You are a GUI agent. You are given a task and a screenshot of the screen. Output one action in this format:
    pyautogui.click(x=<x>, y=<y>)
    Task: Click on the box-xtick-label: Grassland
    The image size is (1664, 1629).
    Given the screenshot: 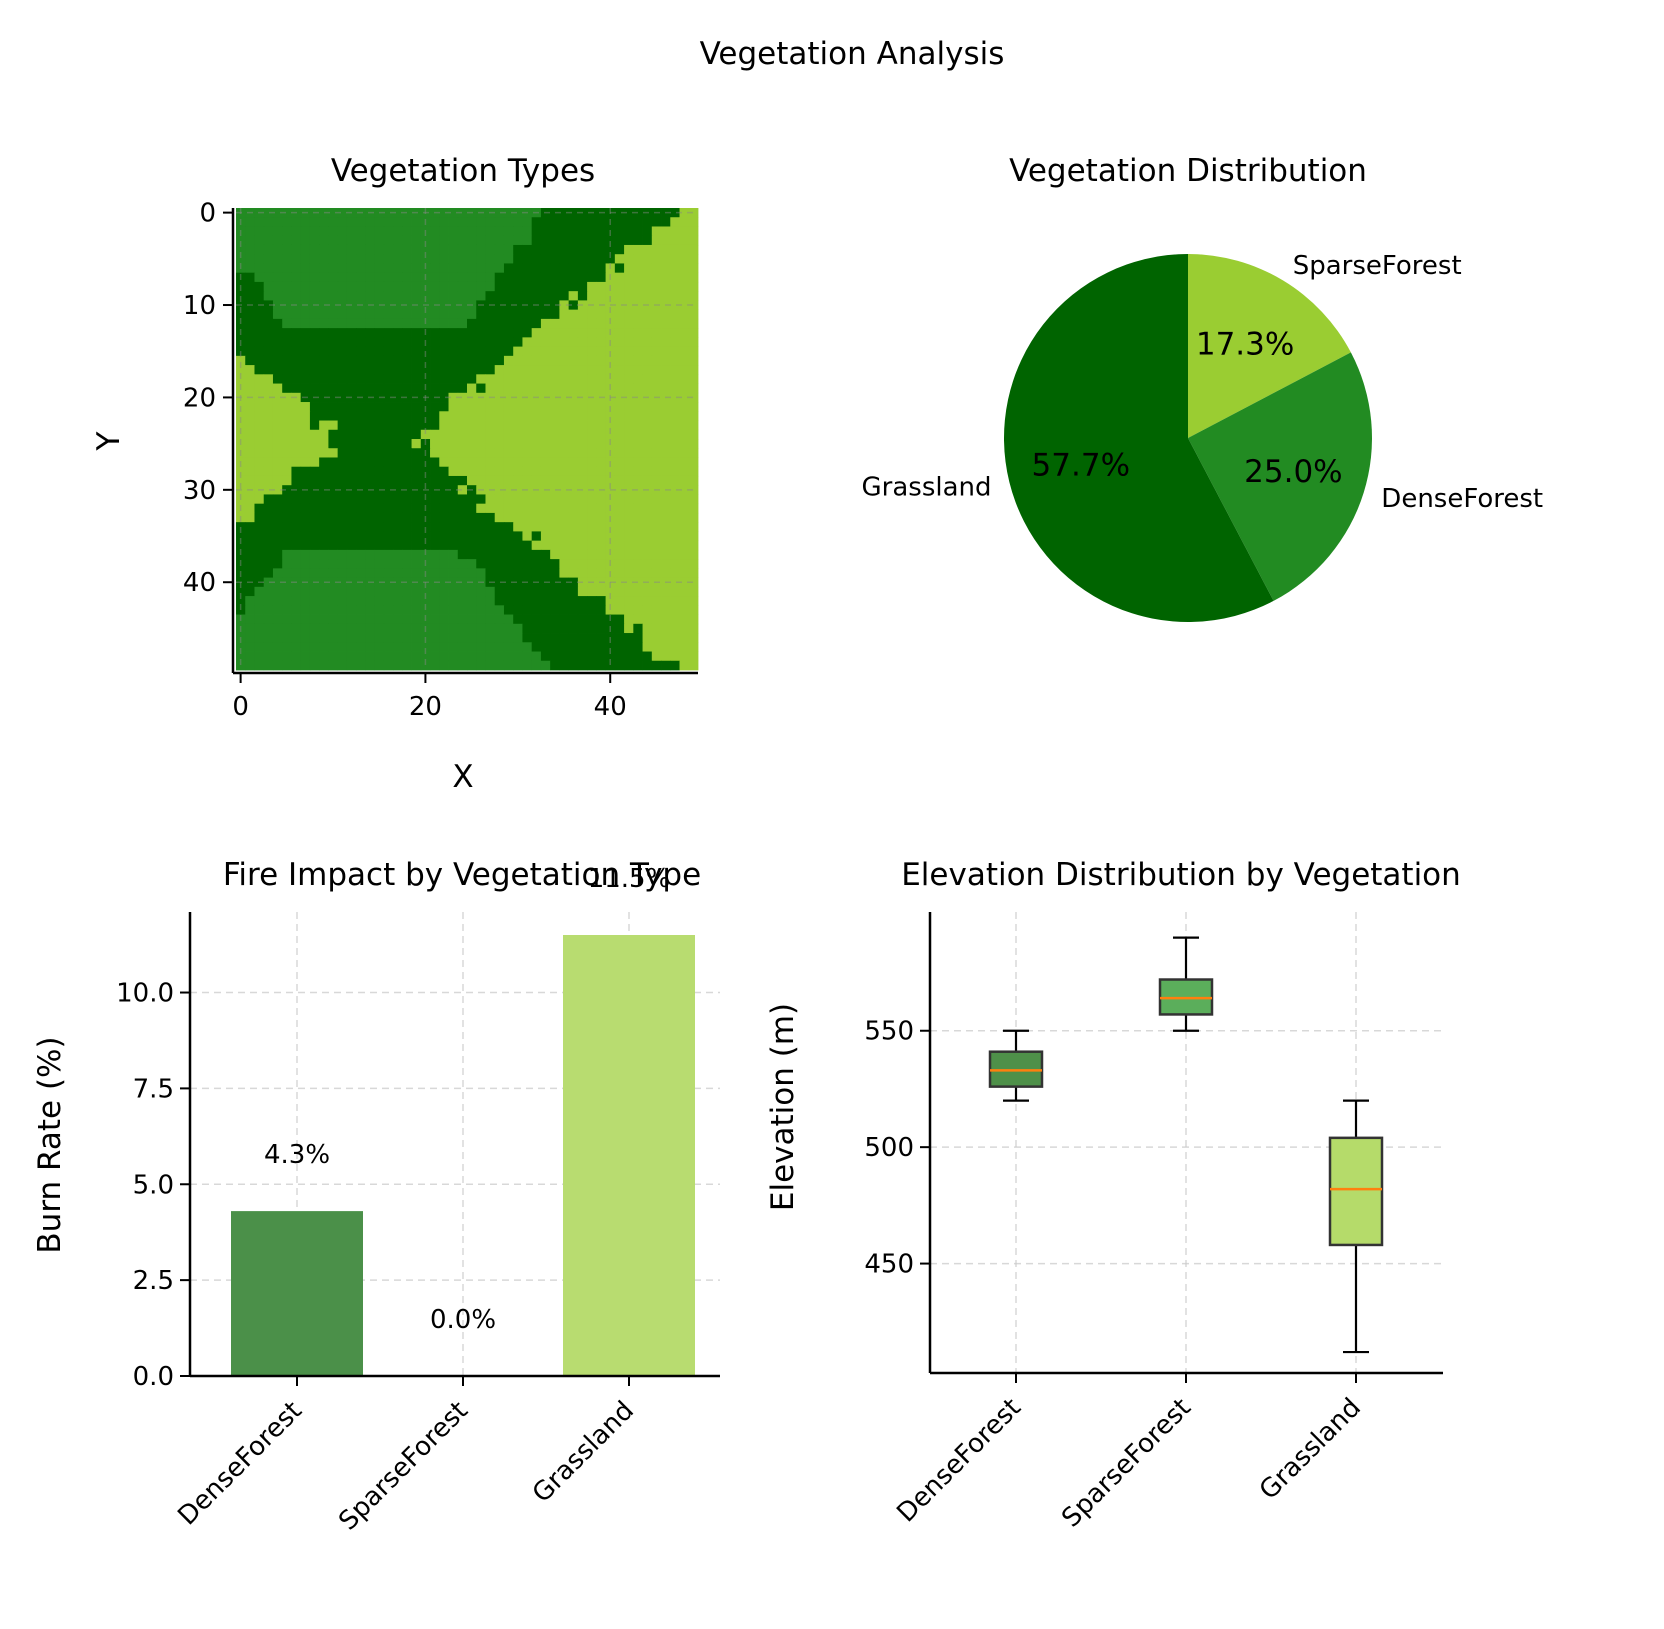 What is the action you would take?
    pyautogui.click(x=1310, y=1449)
    